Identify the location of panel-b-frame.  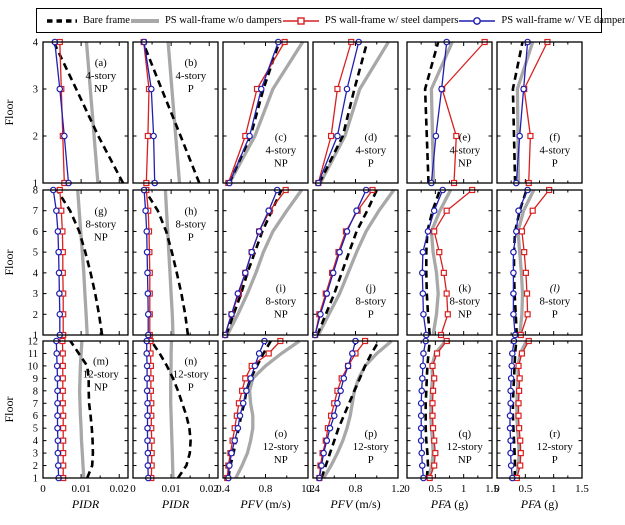
(175, 112).